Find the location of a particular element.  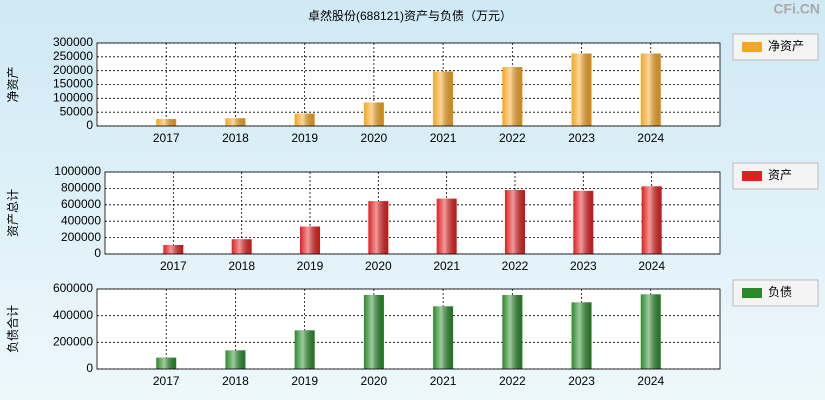

y-tick-label: 250000 is located at coordinates (73, 56).